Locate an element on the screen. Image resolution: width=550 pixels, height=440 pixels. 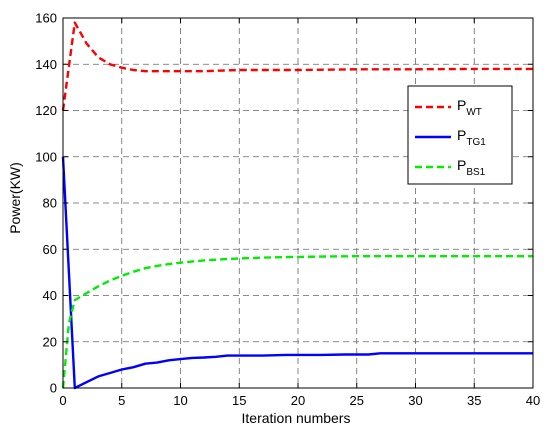
y-tick-label: 120 is located at coordinates (46, 110).